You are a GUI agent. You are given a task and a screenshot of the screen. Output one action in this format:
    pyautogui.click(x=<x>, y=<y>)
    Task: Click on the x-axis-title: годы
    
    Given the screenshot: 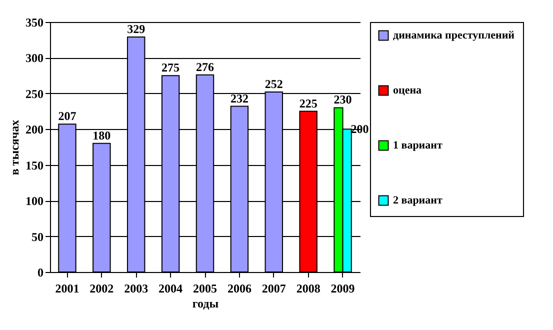 What is the action you would take?
    pyautogui.click(x=206, y=303)
    